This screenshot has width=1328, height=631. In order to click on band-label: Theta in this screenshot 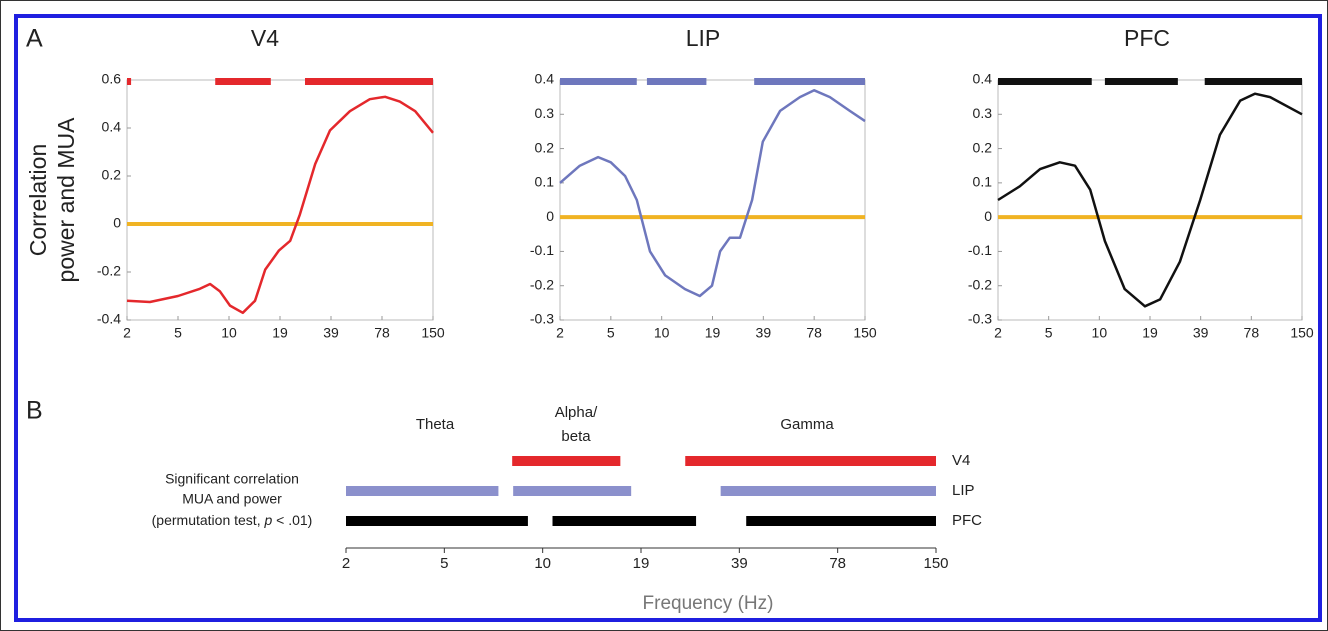, I will do `click(435, 424)`.